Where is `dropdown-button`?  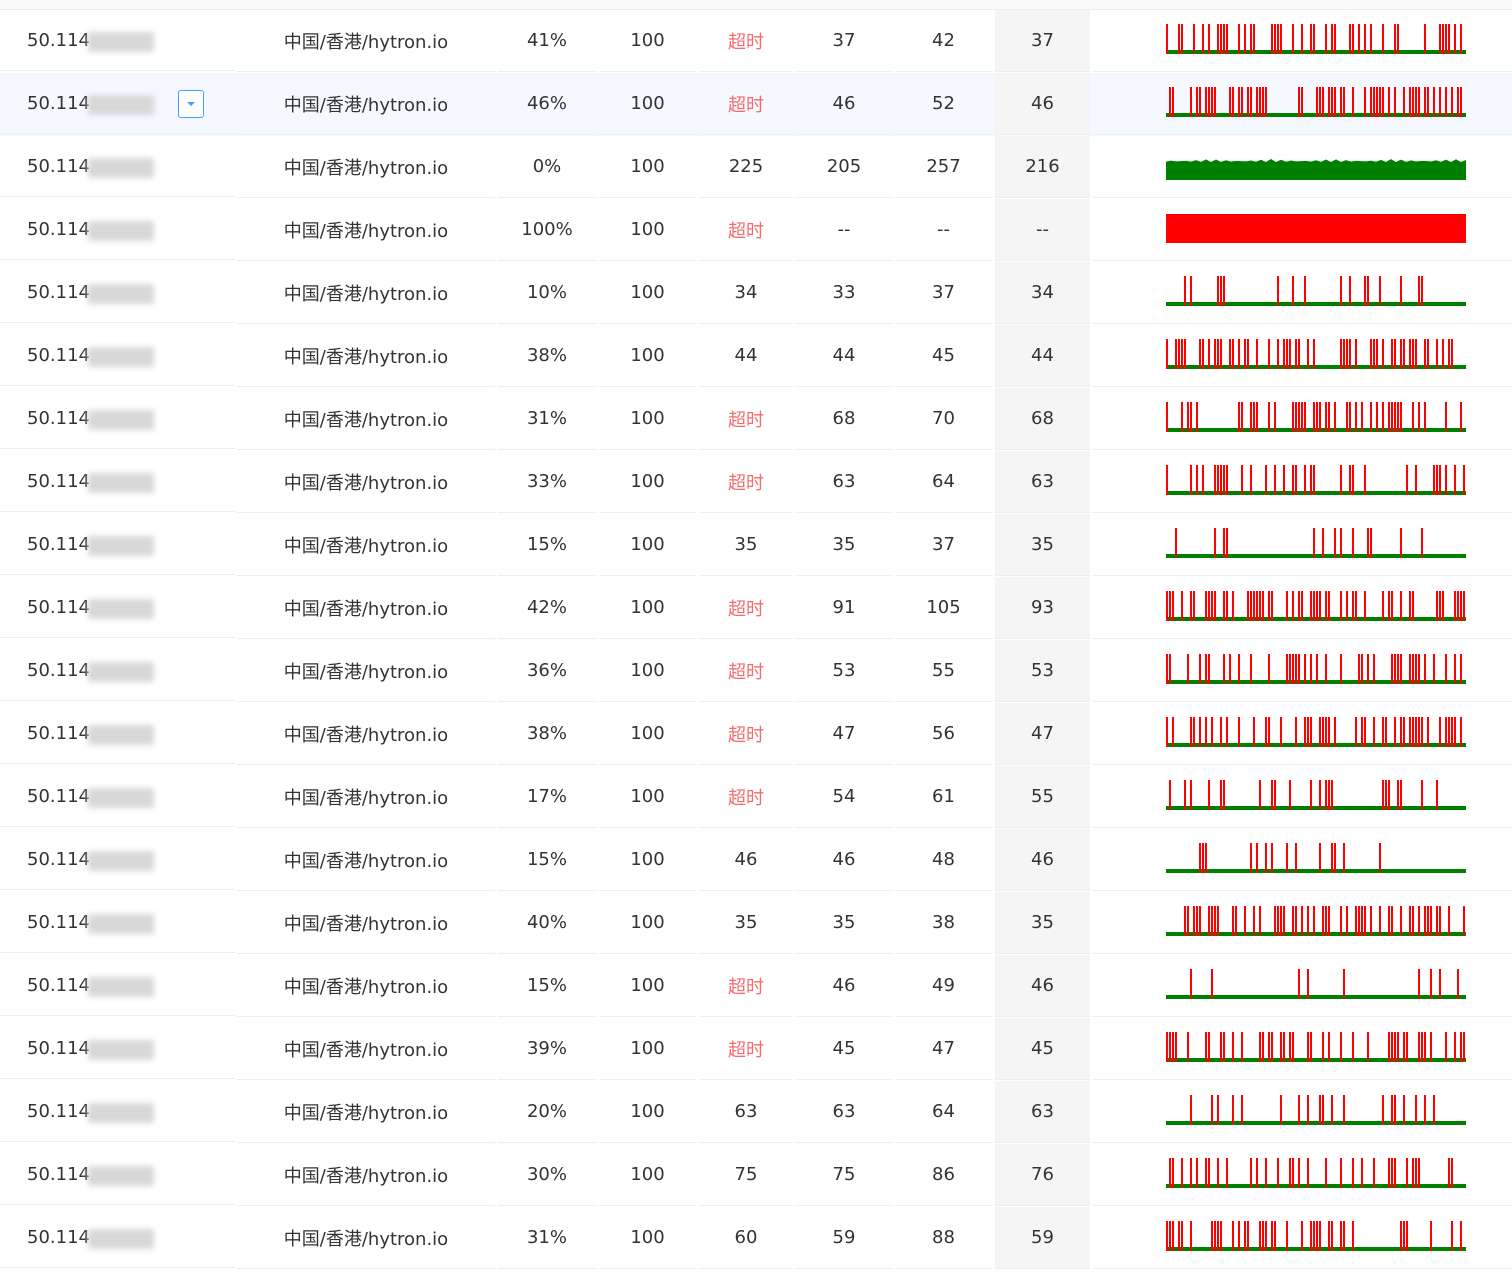 dropdown-button is located at coordinates (191, 104).